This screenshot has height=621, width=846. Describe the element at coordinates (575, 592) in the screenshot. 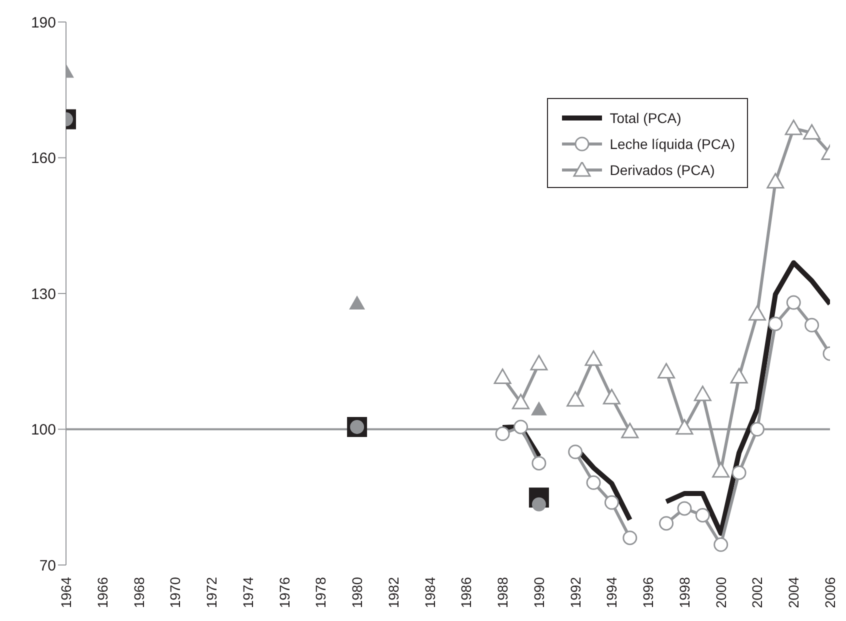

I see `x-tick-label: 1992` at that location.